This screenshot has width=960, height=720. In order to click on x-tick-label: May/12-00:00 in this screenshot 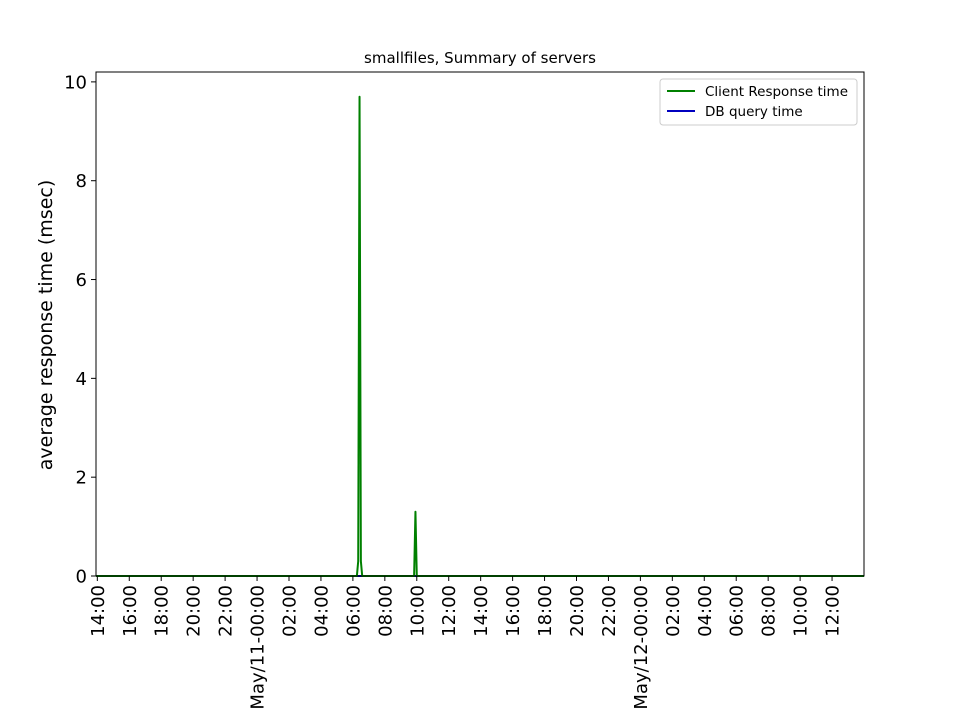, I will do `click(641, 647)`.